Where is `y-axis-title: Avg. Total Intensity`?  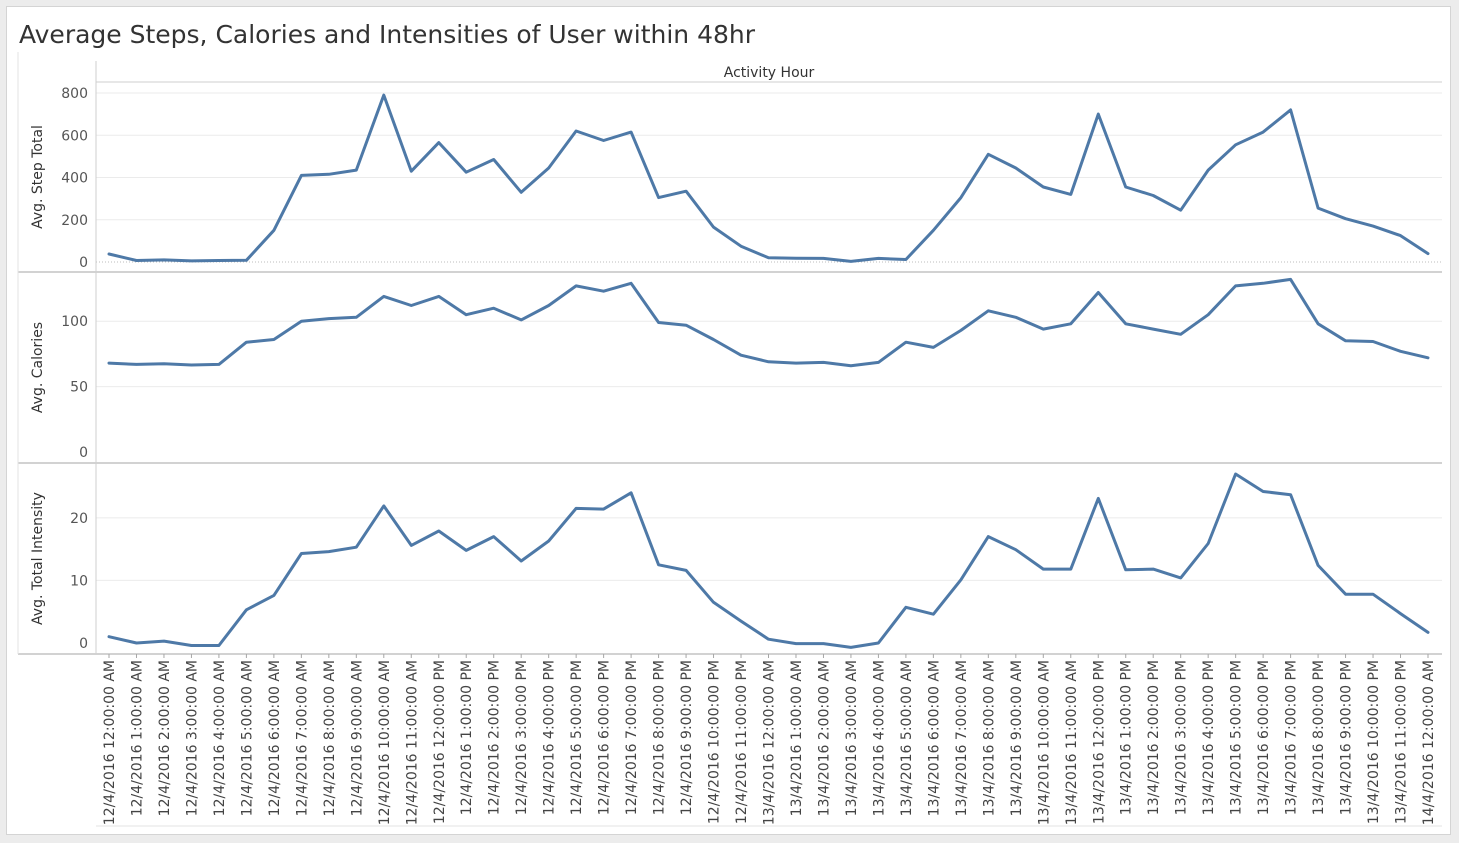
y-axis-title: Avg. Total Intensity is located at coordinates (38, 558).